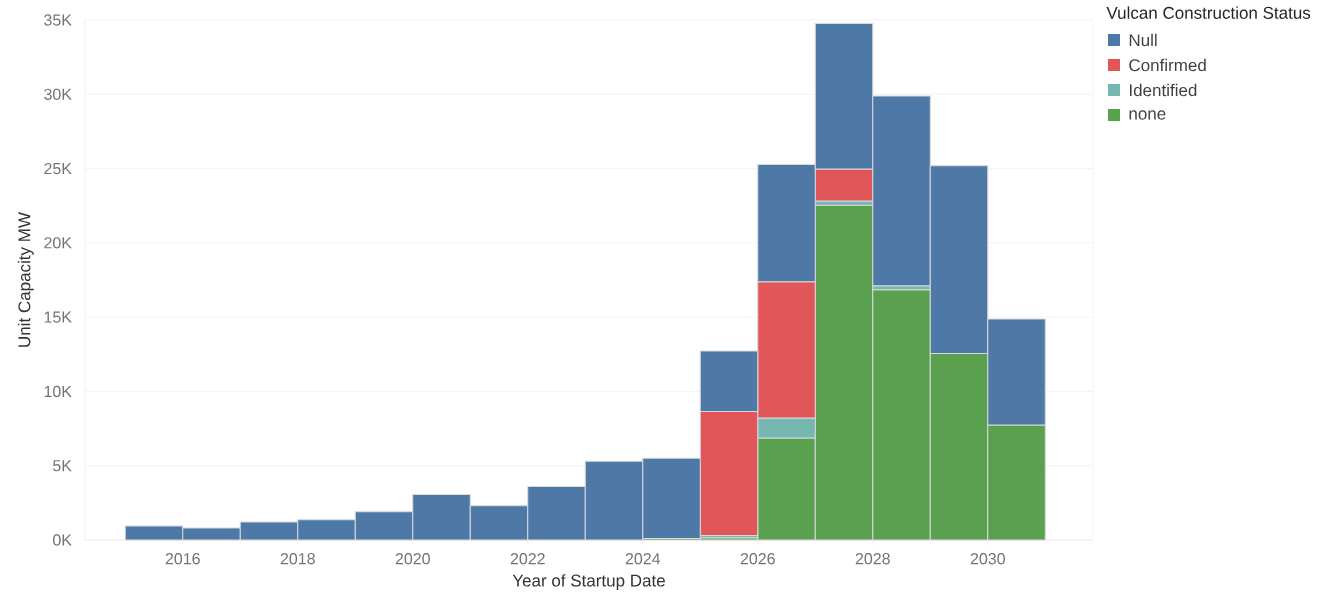  Describe the element at coordinates (182, 559) in the screenshot. I see `x-tick-label: 2016` at that location.